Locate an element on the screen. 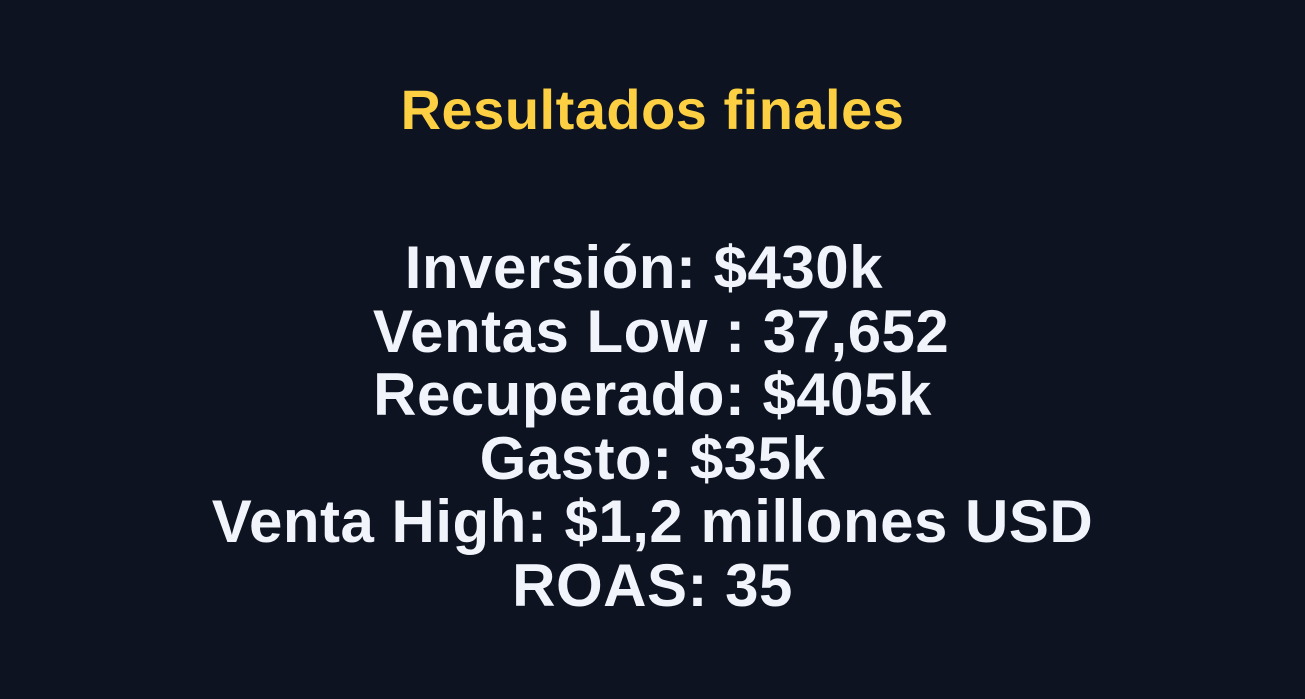 This screenshot has height=699, width=1305. result-line-ventas-low: Ventas Low : 37,652 is located at coordinates (652, 331).